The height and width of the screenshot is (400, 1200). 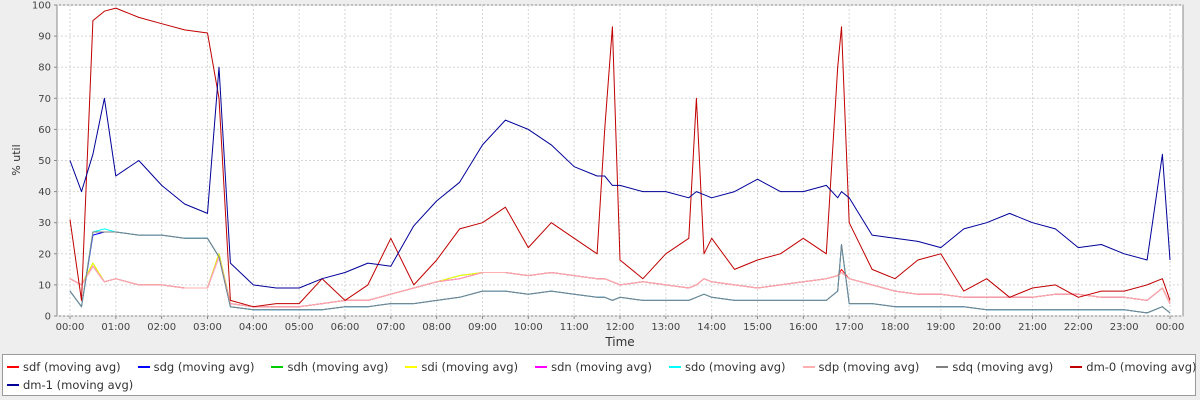 What do you see at coordinates (44, 192) in the screenshot?
I see `y-tick-label: 40` at bounding box center [44, 192].